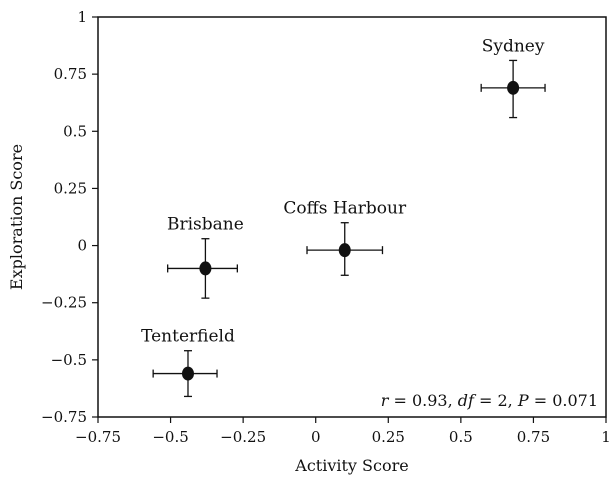 The width and height of the screenshot is (614, 478). I want to click on x-tick-label: −0.75, so click(98, 437).